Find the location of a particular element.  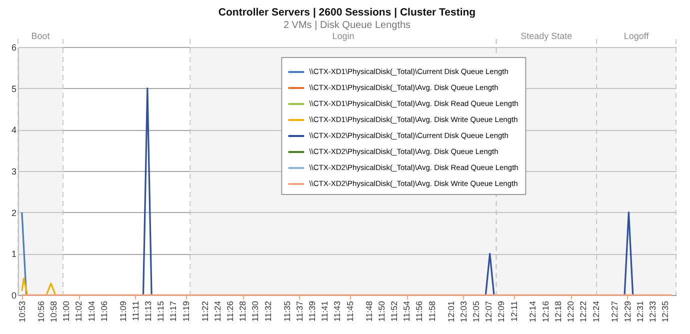

x-tick-label: 11:22 is located at coordinates (205, 311).